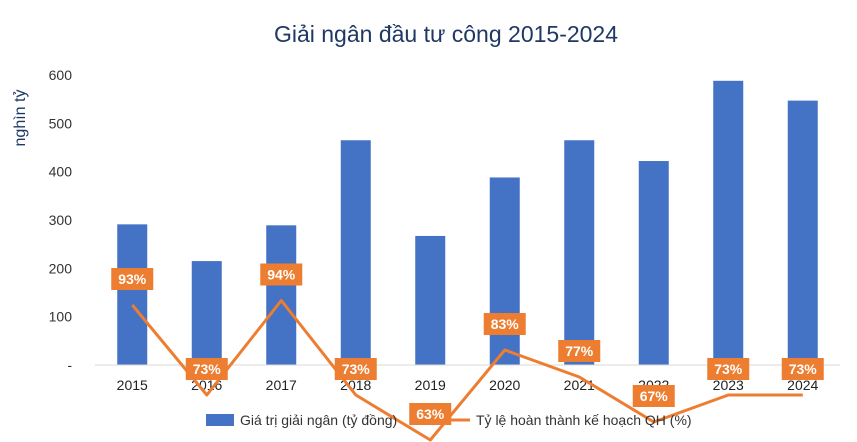 This screenshot has width=857, height=442. What do you see at coordinates (61, 268) in the screenshot?
I see `y-tick-label: 200` at bounding box center [61, 268].